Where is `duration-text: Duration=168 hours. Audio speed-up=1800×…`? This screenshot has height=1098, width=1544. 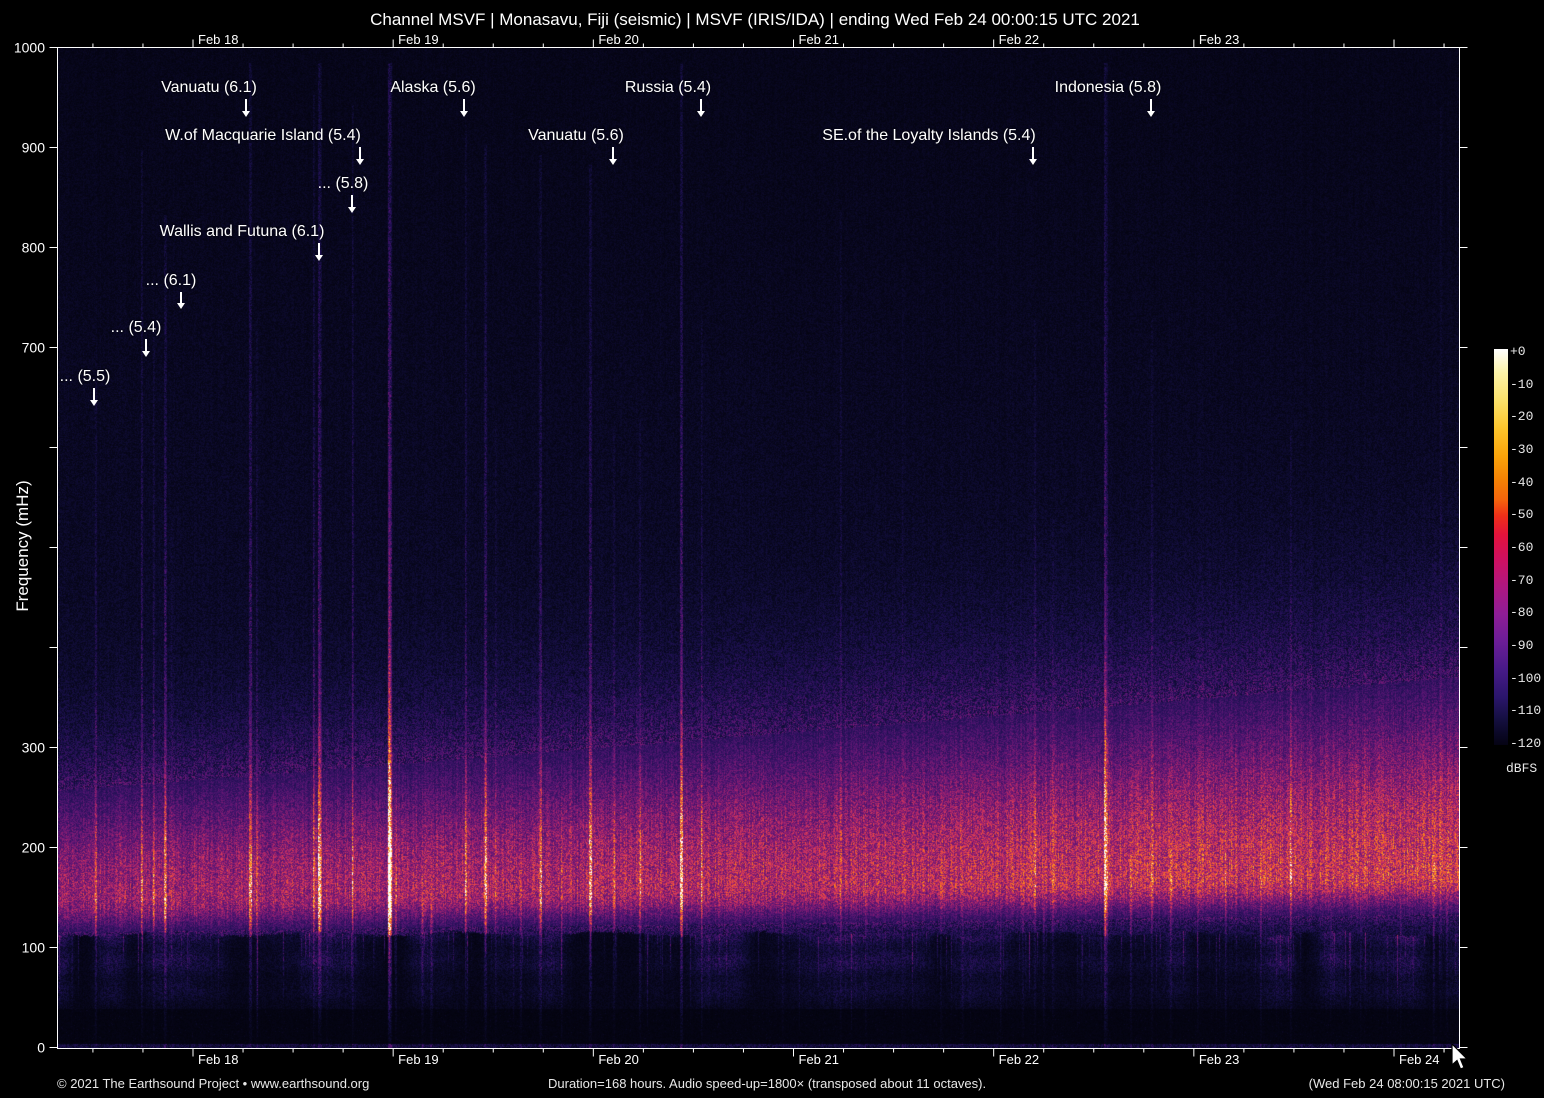 duration-text: Duration=168 hours. Audio speed-up=1800×… is located at coordinates (767, 1083).